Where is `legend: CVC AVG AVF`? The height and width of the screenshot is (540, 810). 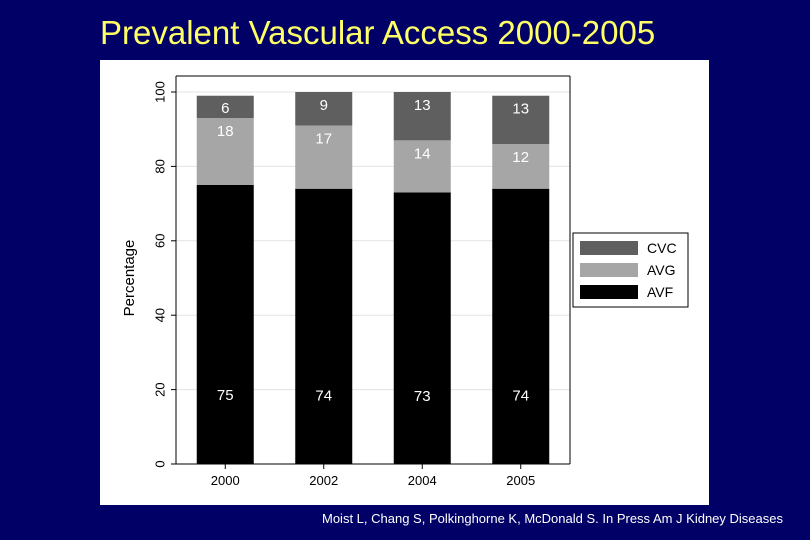
legend: CVC AVG AVF is located at coordinates (630, 270).